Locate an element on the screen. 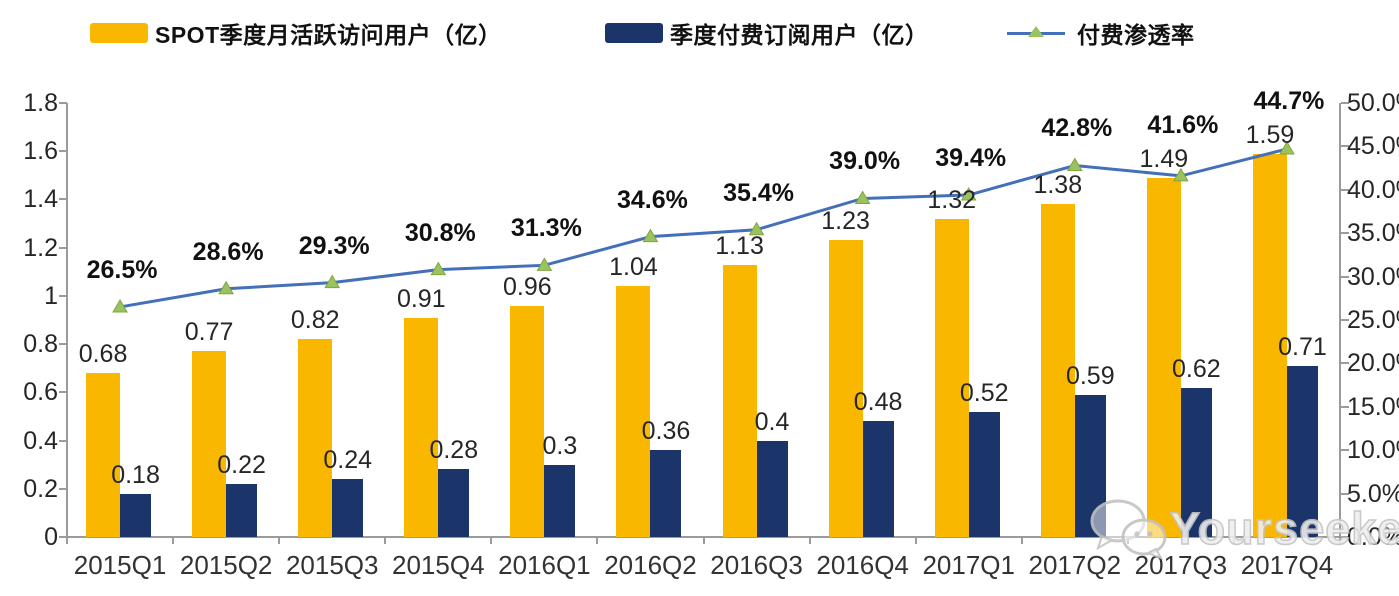  y-axis-left-tick-label: 0.8 is located at coordinates (40, 344).